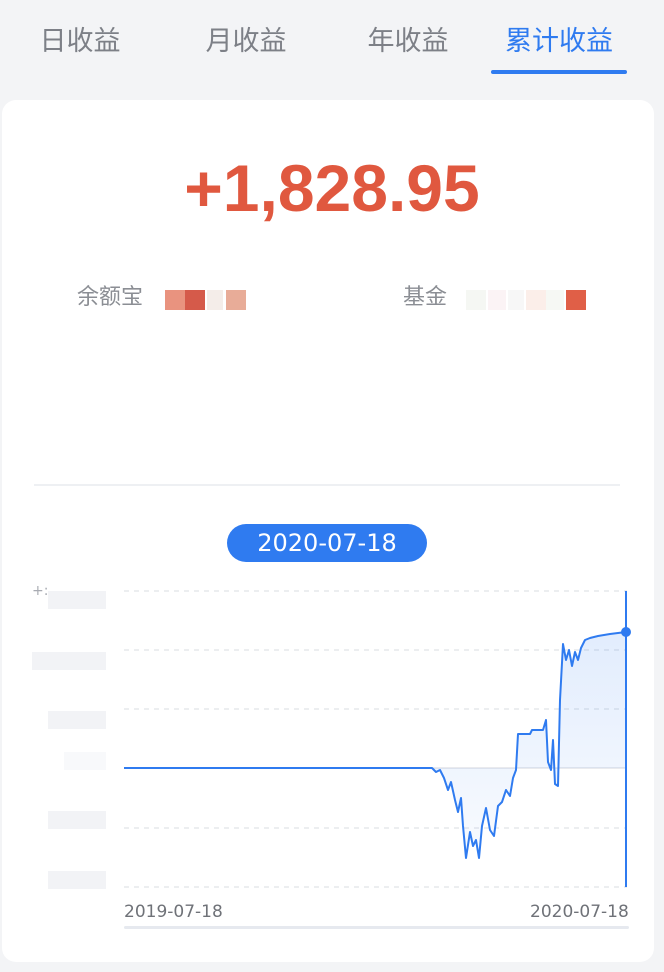 Image resolution: width=664 pixels, height=972 pixels. Describe the element at coordinates (332, 40) in the screenshot. I see `tab-bar: 日收益 月收益 年收益 累计收益` at that location.